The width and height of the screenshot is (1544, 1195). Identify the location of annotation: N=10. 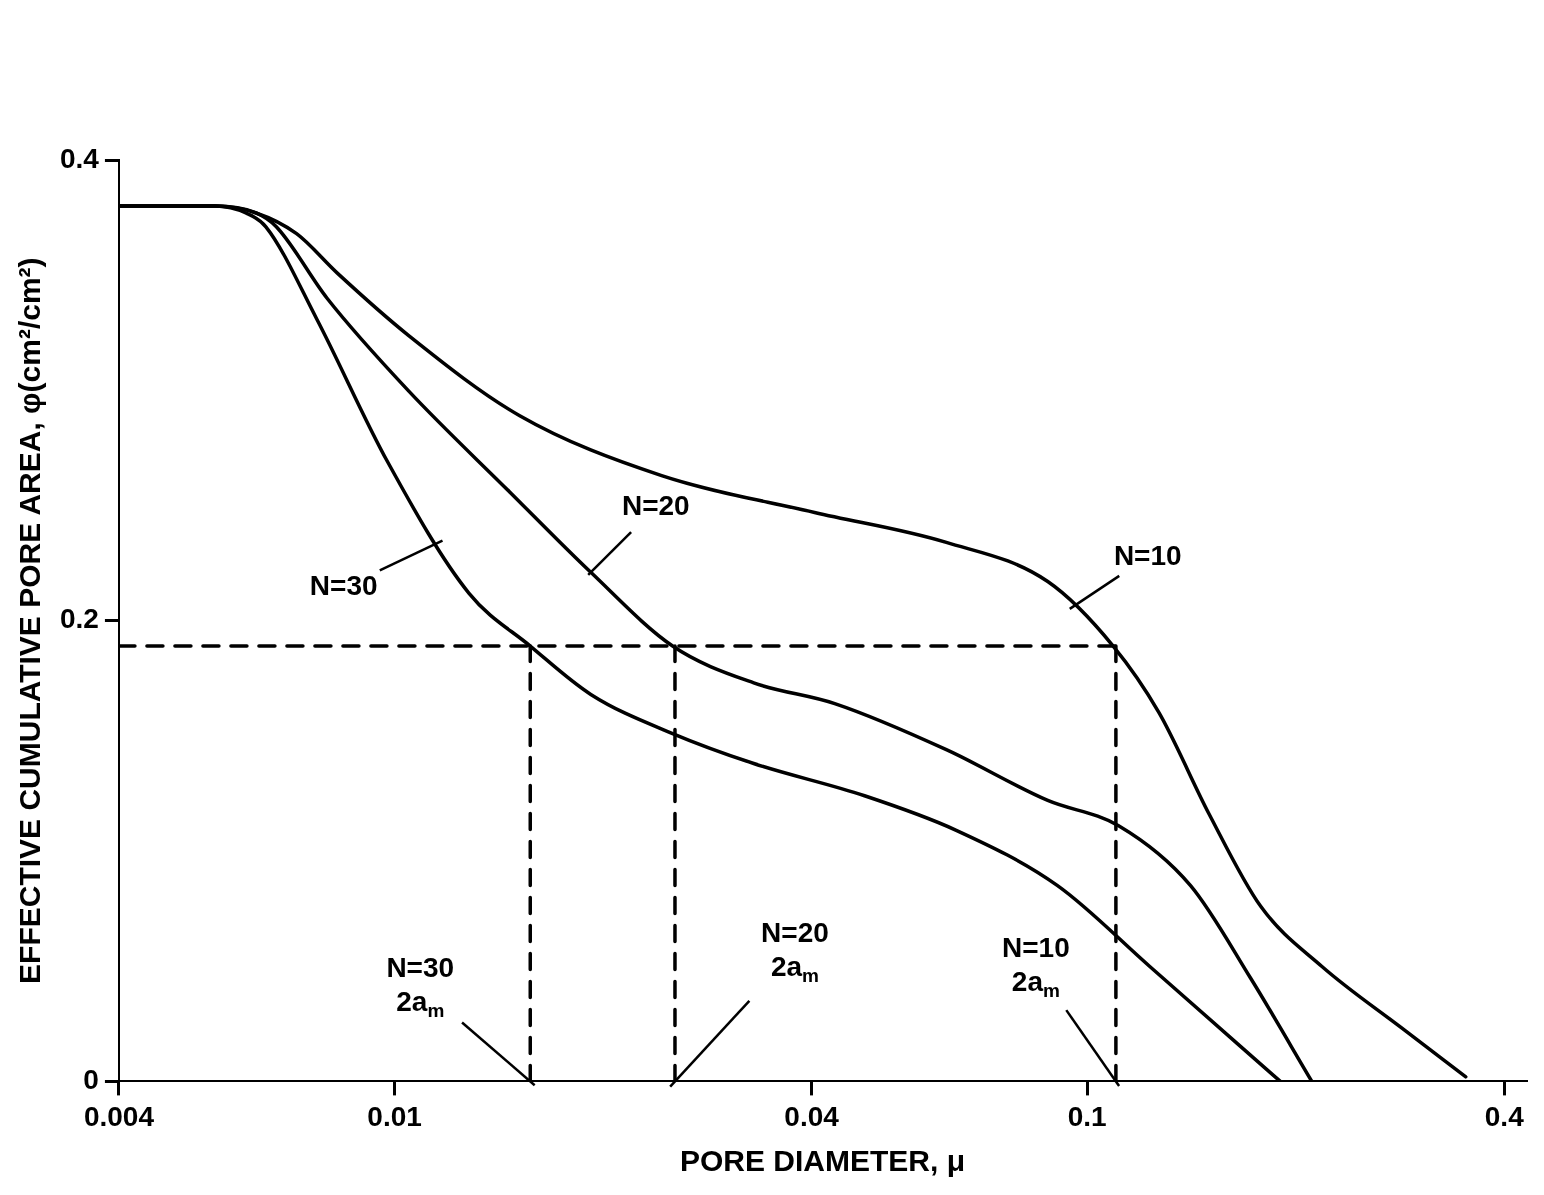
(1147, 555).